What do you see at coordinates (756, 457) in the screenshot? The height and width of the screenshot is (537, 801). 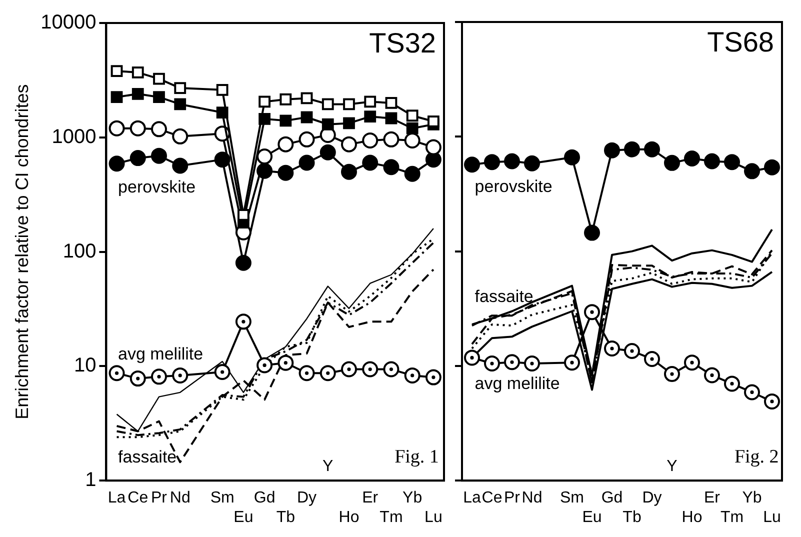 I see `annotation: Fig. 2` at bounding box center [756, 457].